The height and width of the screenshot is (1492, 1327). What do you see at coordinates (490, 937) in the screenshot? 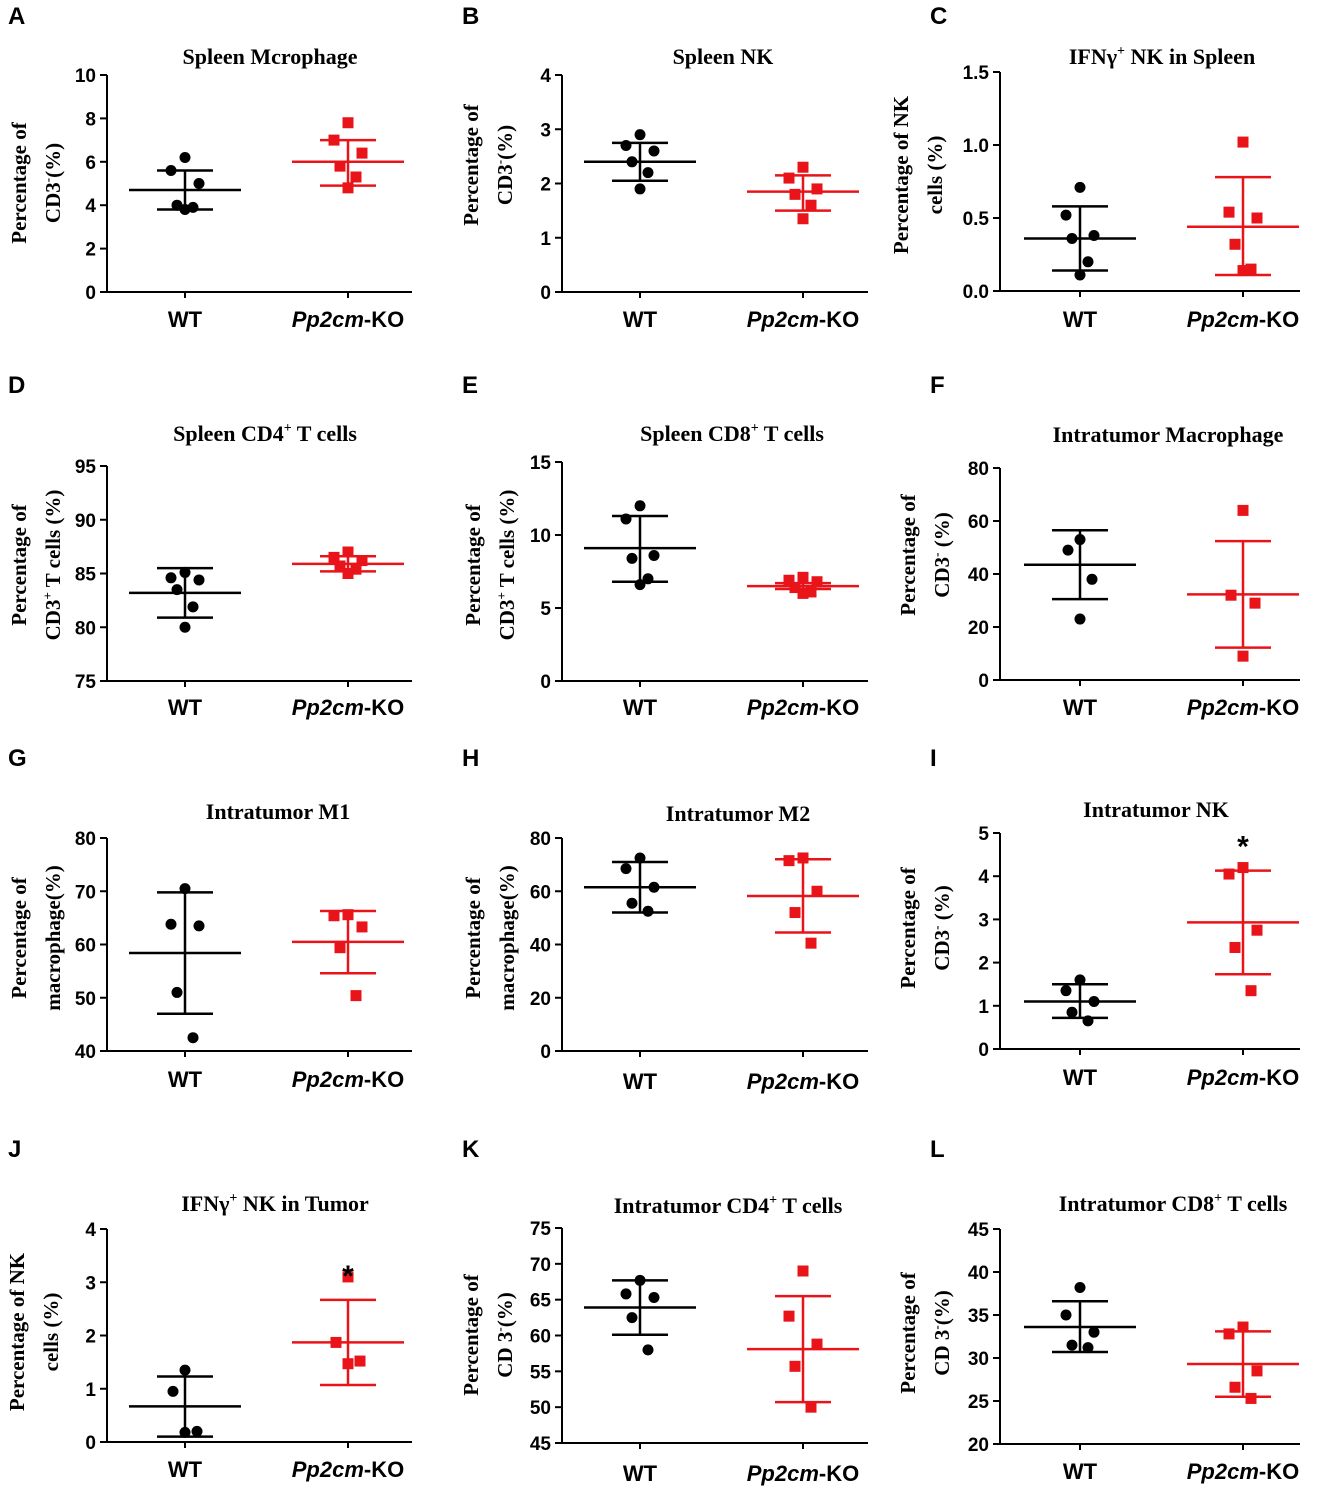
I see `y-axis-label: Percentage of macrophage(%)` at bounding box center [490, 937].